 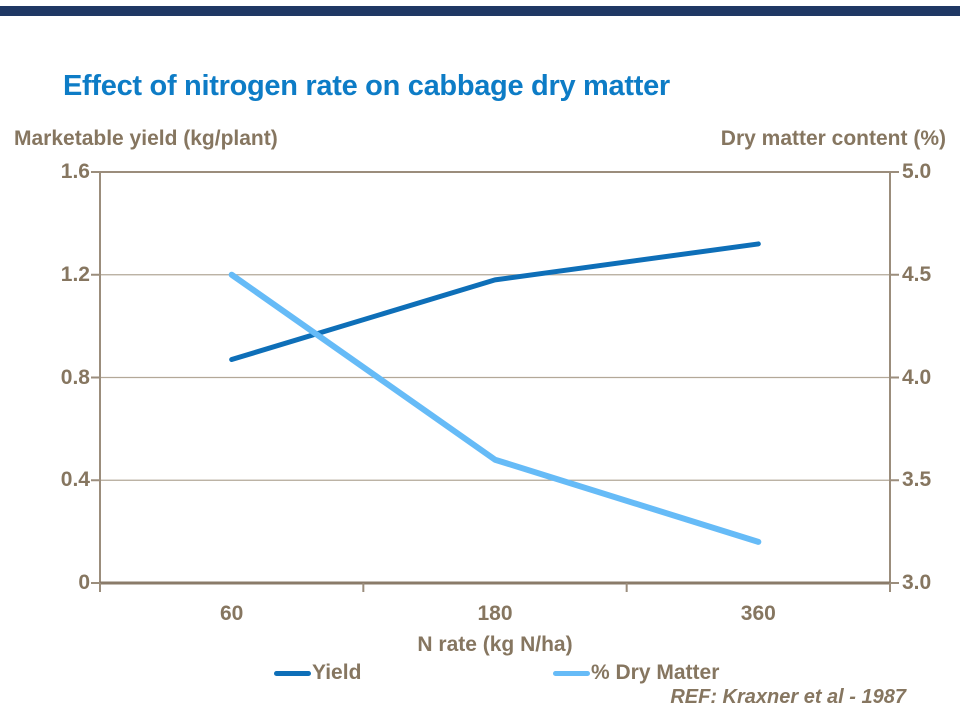 What do you see at coordinates (655, 672) in the screenshot?
I see `dry-matter-legend-label: % Dry Matter` at bounding box center [655, 672].